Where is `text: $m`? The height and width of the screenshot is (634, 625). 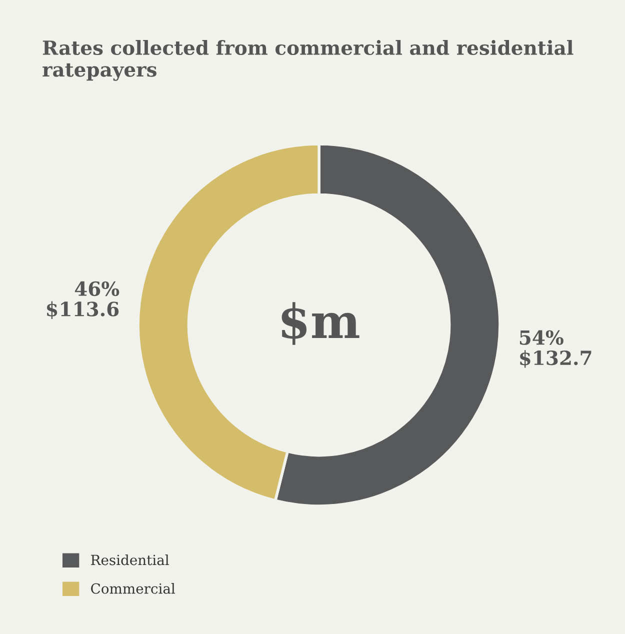
text: $m is located at coordinates (321, 323).